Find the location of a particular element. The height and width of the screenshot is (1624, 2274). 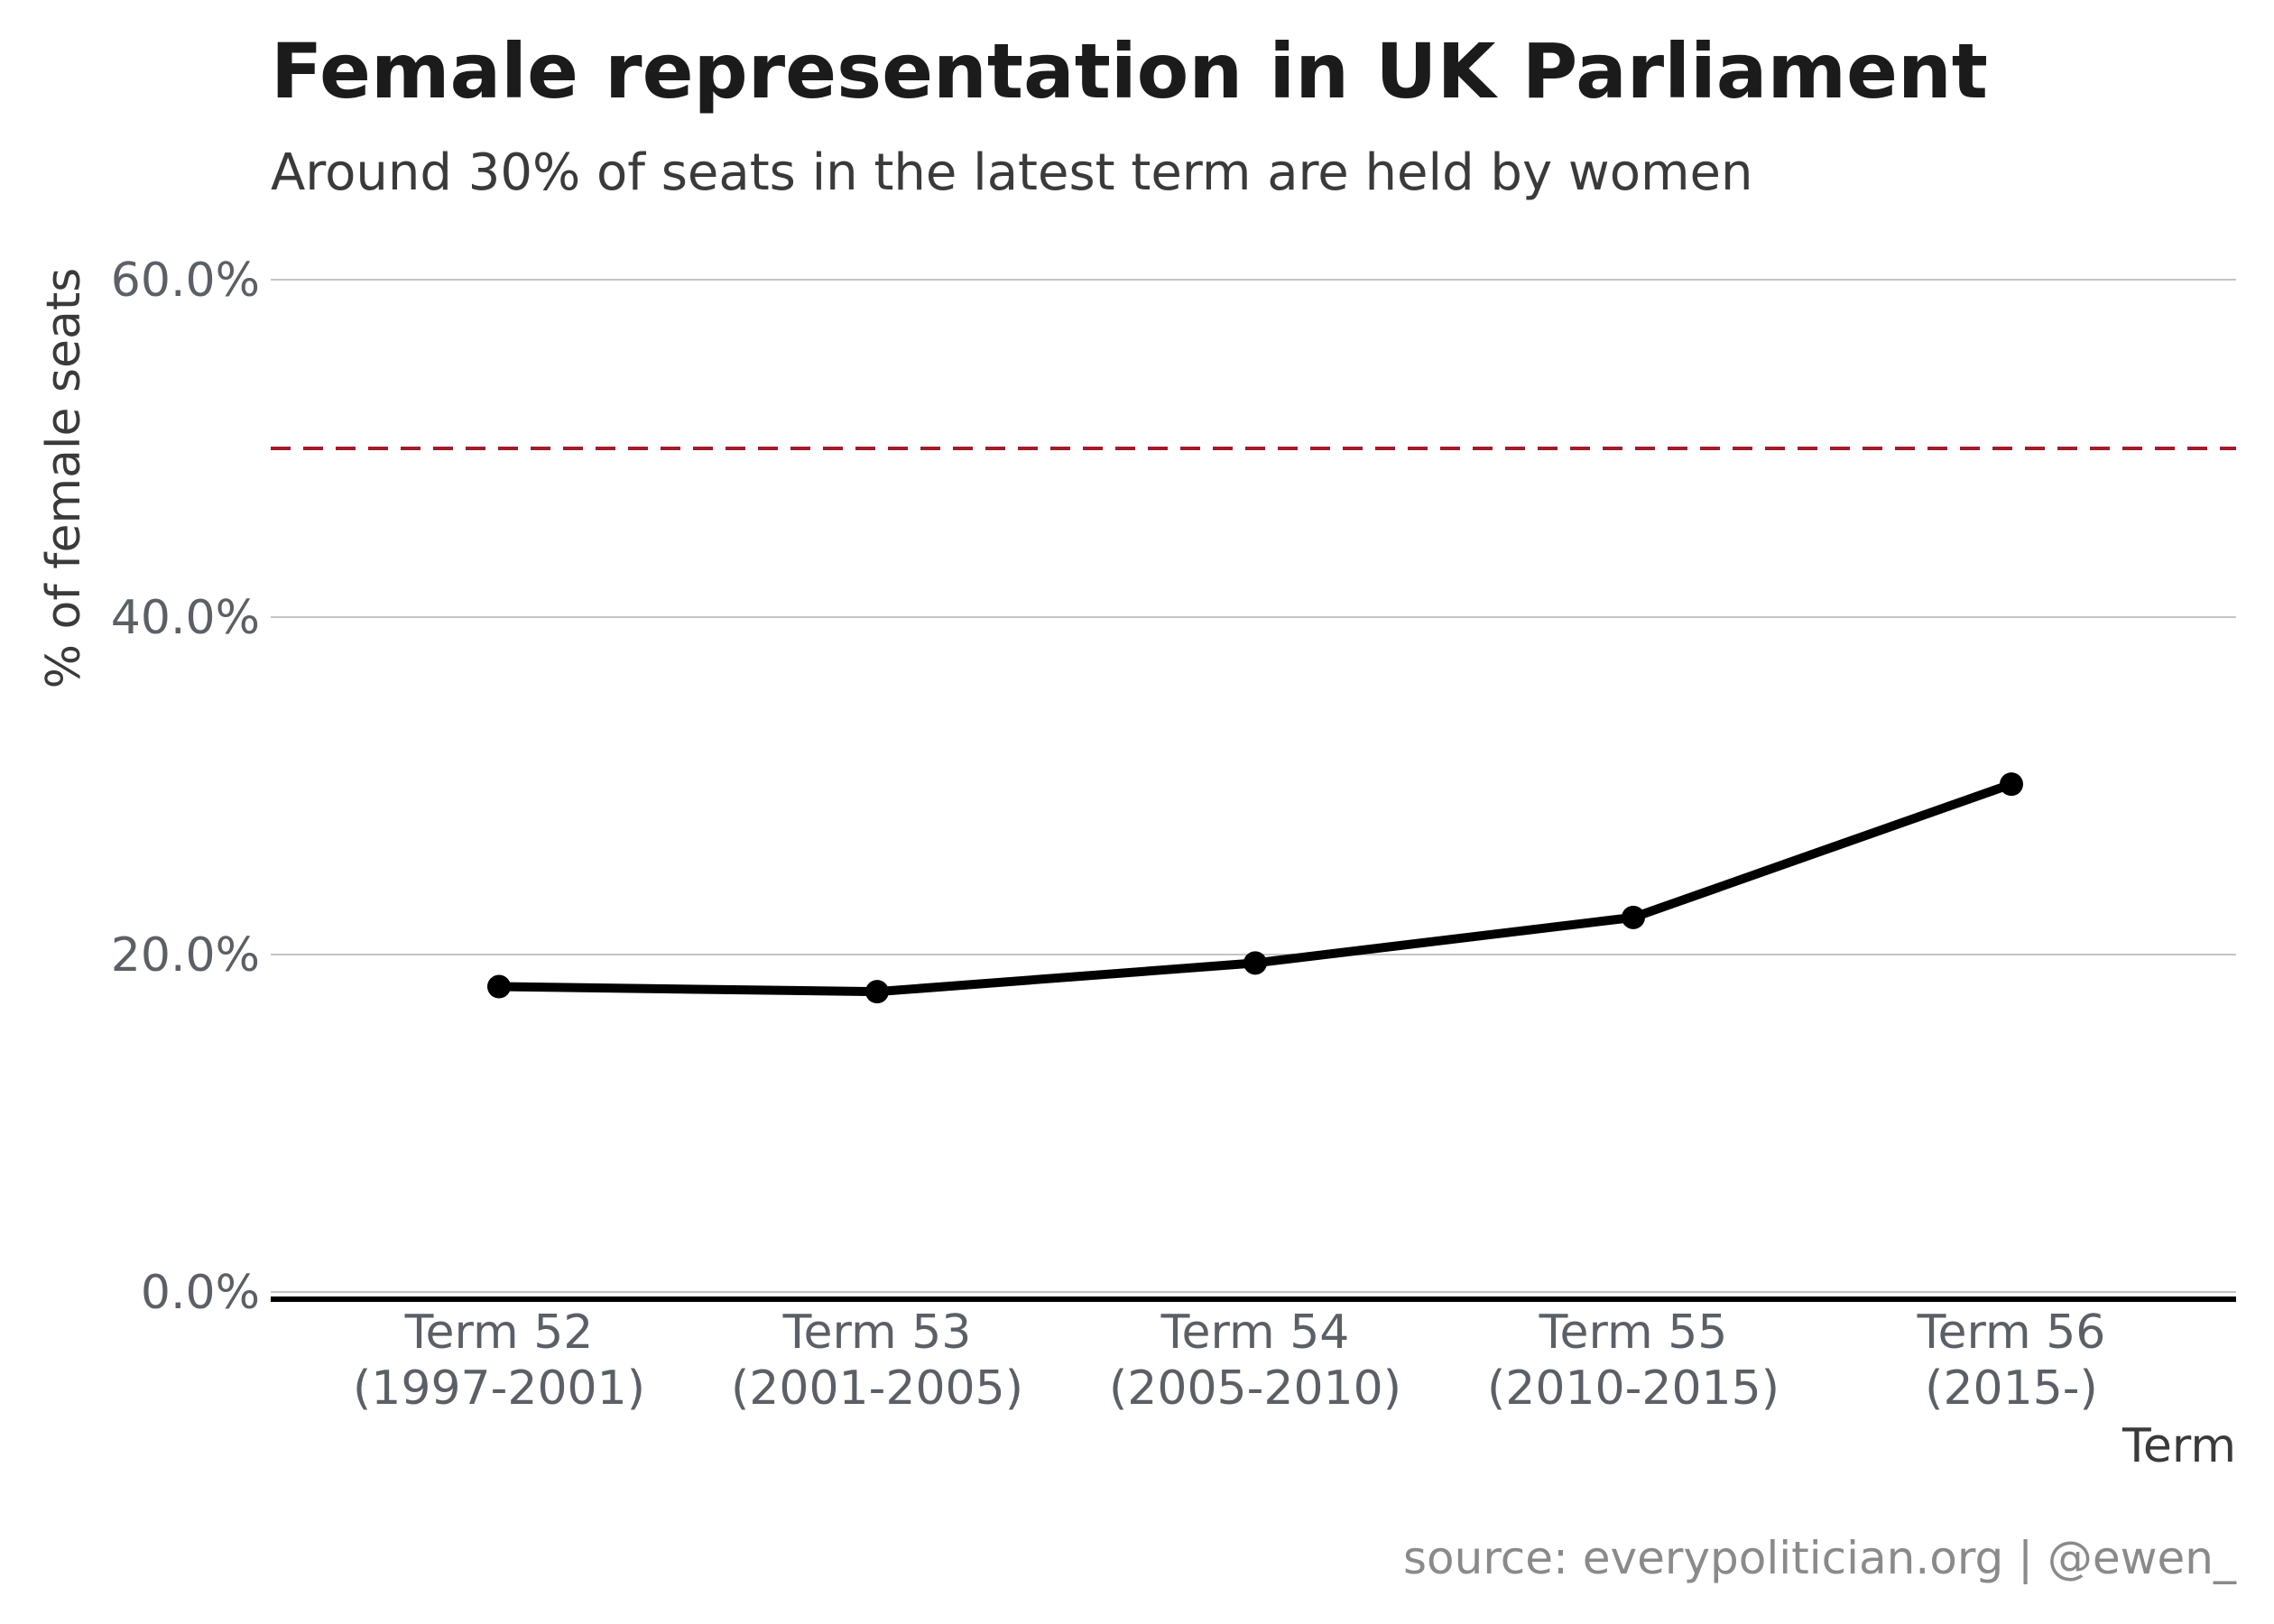

x-tick-label-line: Term 55 is located at coordinates (1634, 1333).